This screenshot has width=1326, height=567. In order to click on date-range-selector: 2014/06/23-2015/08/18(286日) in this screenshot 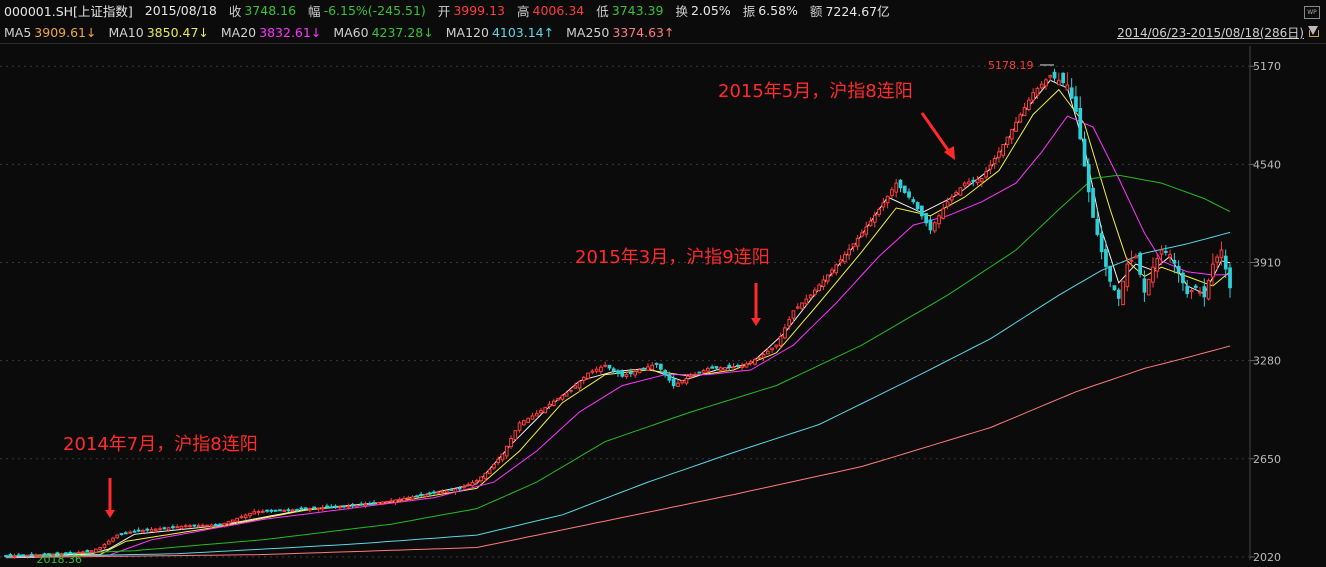, I will do `click(1210, 33)`.